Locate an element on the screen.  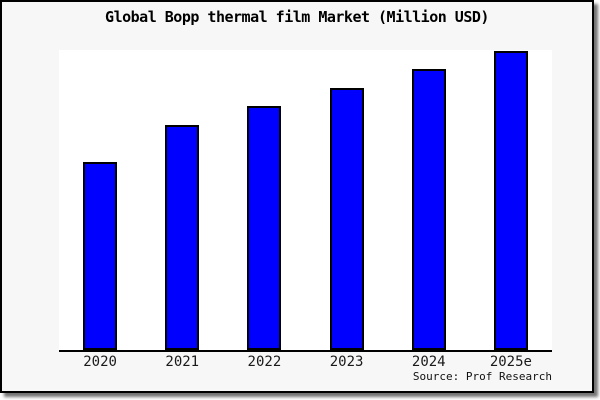
x-tick-label-2020: 2020 is located at coordinates (100, 362).